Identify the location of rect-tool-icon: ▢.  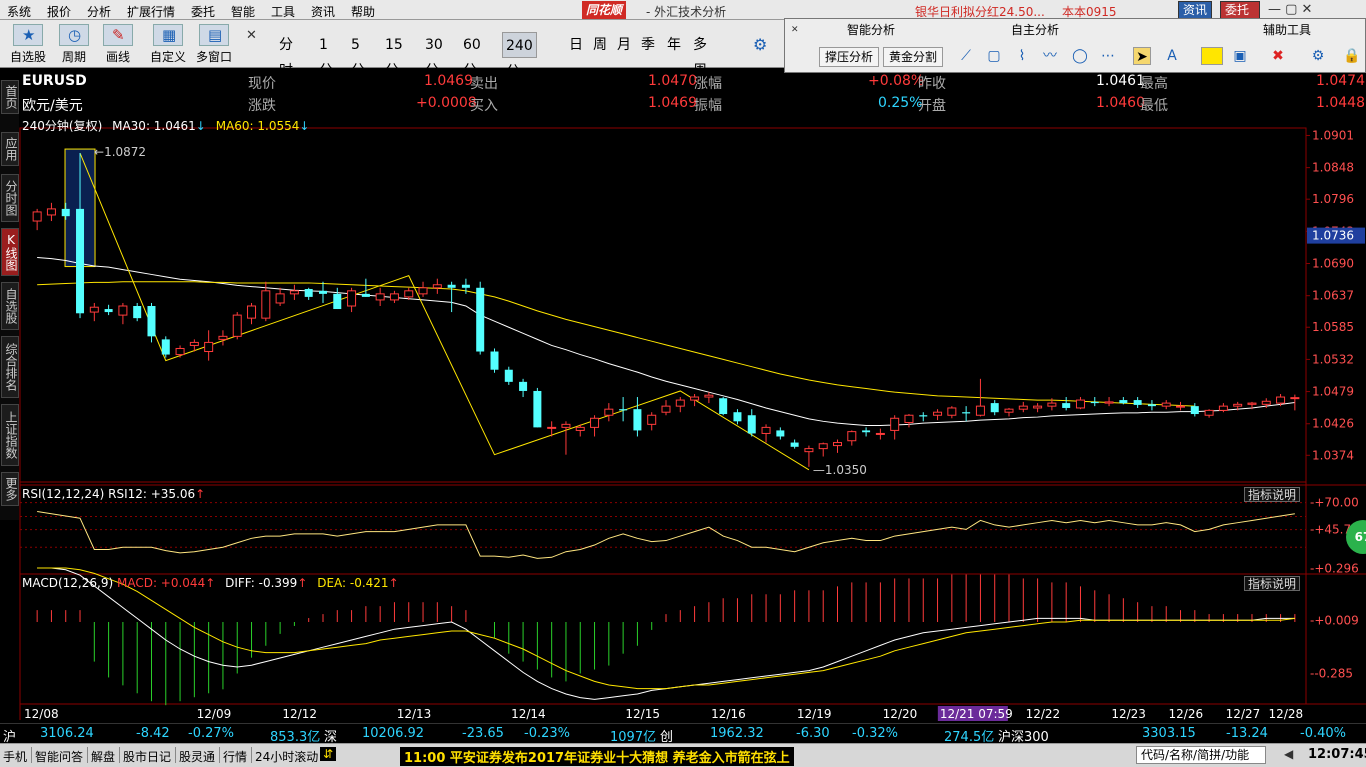
(994, 56).